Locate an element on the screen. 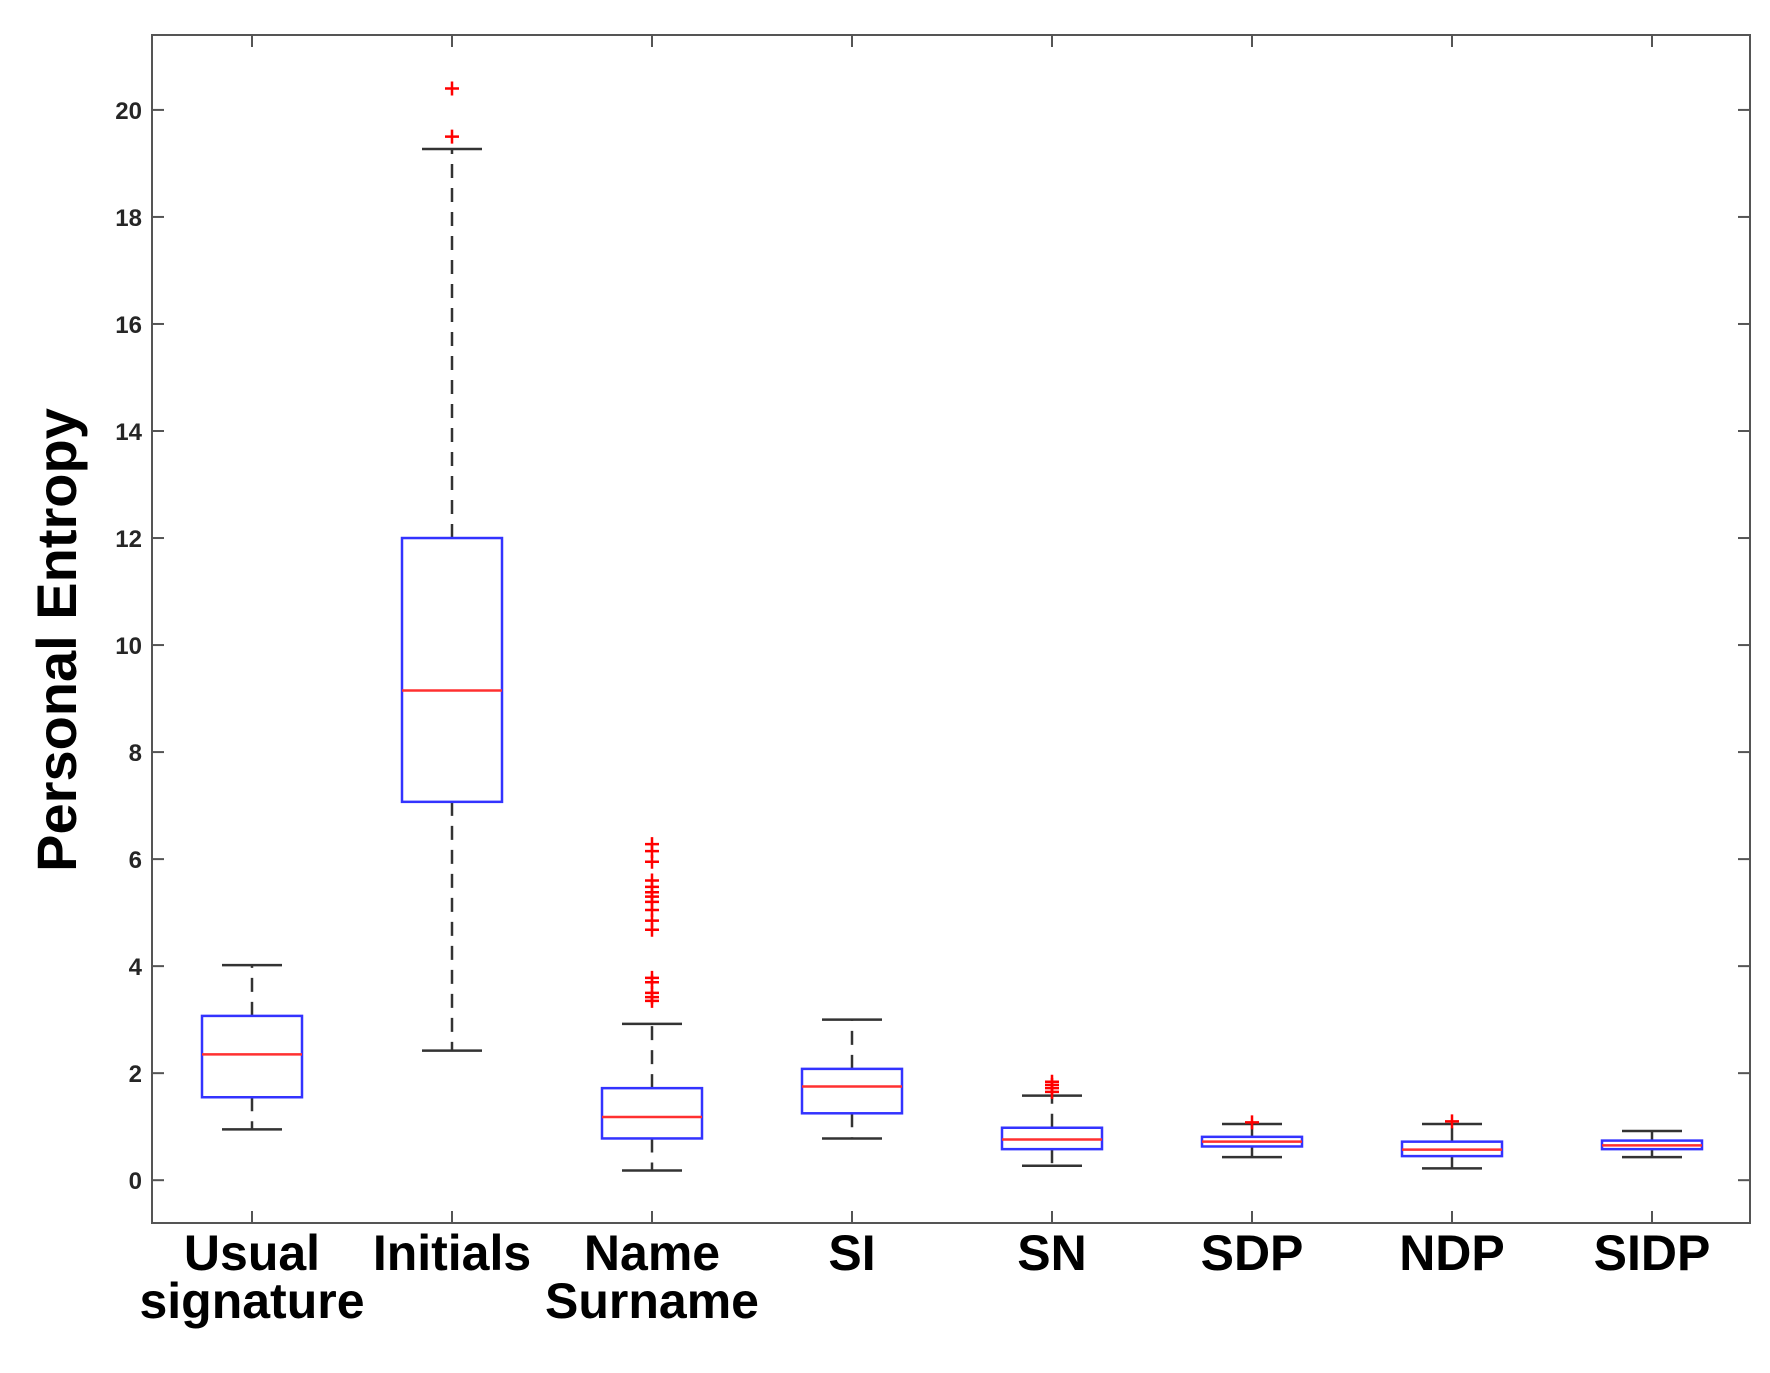  x-category-label-line: Initials is located at coordinates (452, 1253).